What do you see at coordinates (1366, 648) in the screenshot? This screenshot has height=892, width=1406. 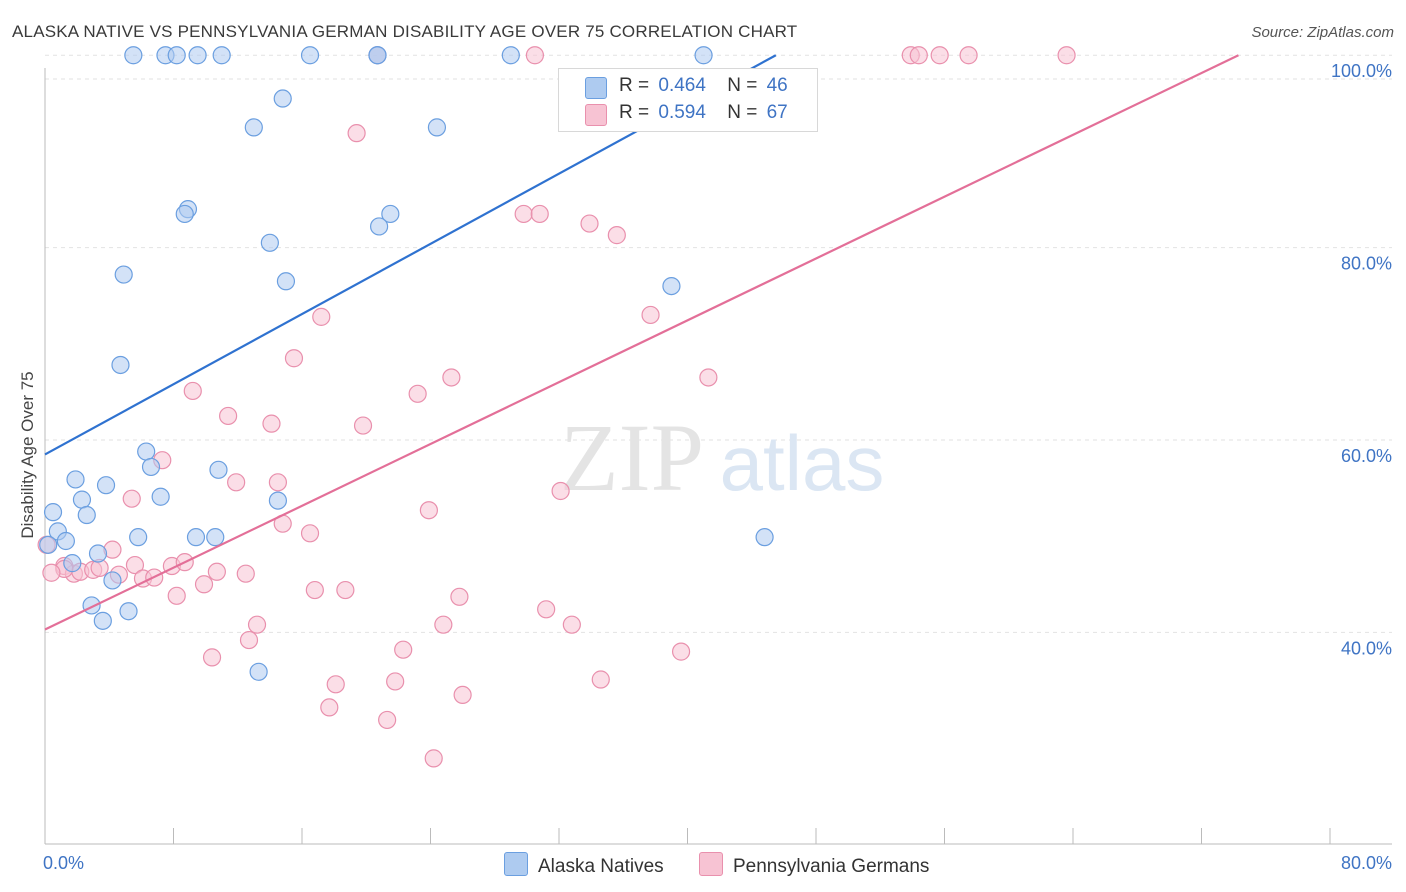 I see `y-tick-label: 40.0%` at bounding box center [1366, 648].